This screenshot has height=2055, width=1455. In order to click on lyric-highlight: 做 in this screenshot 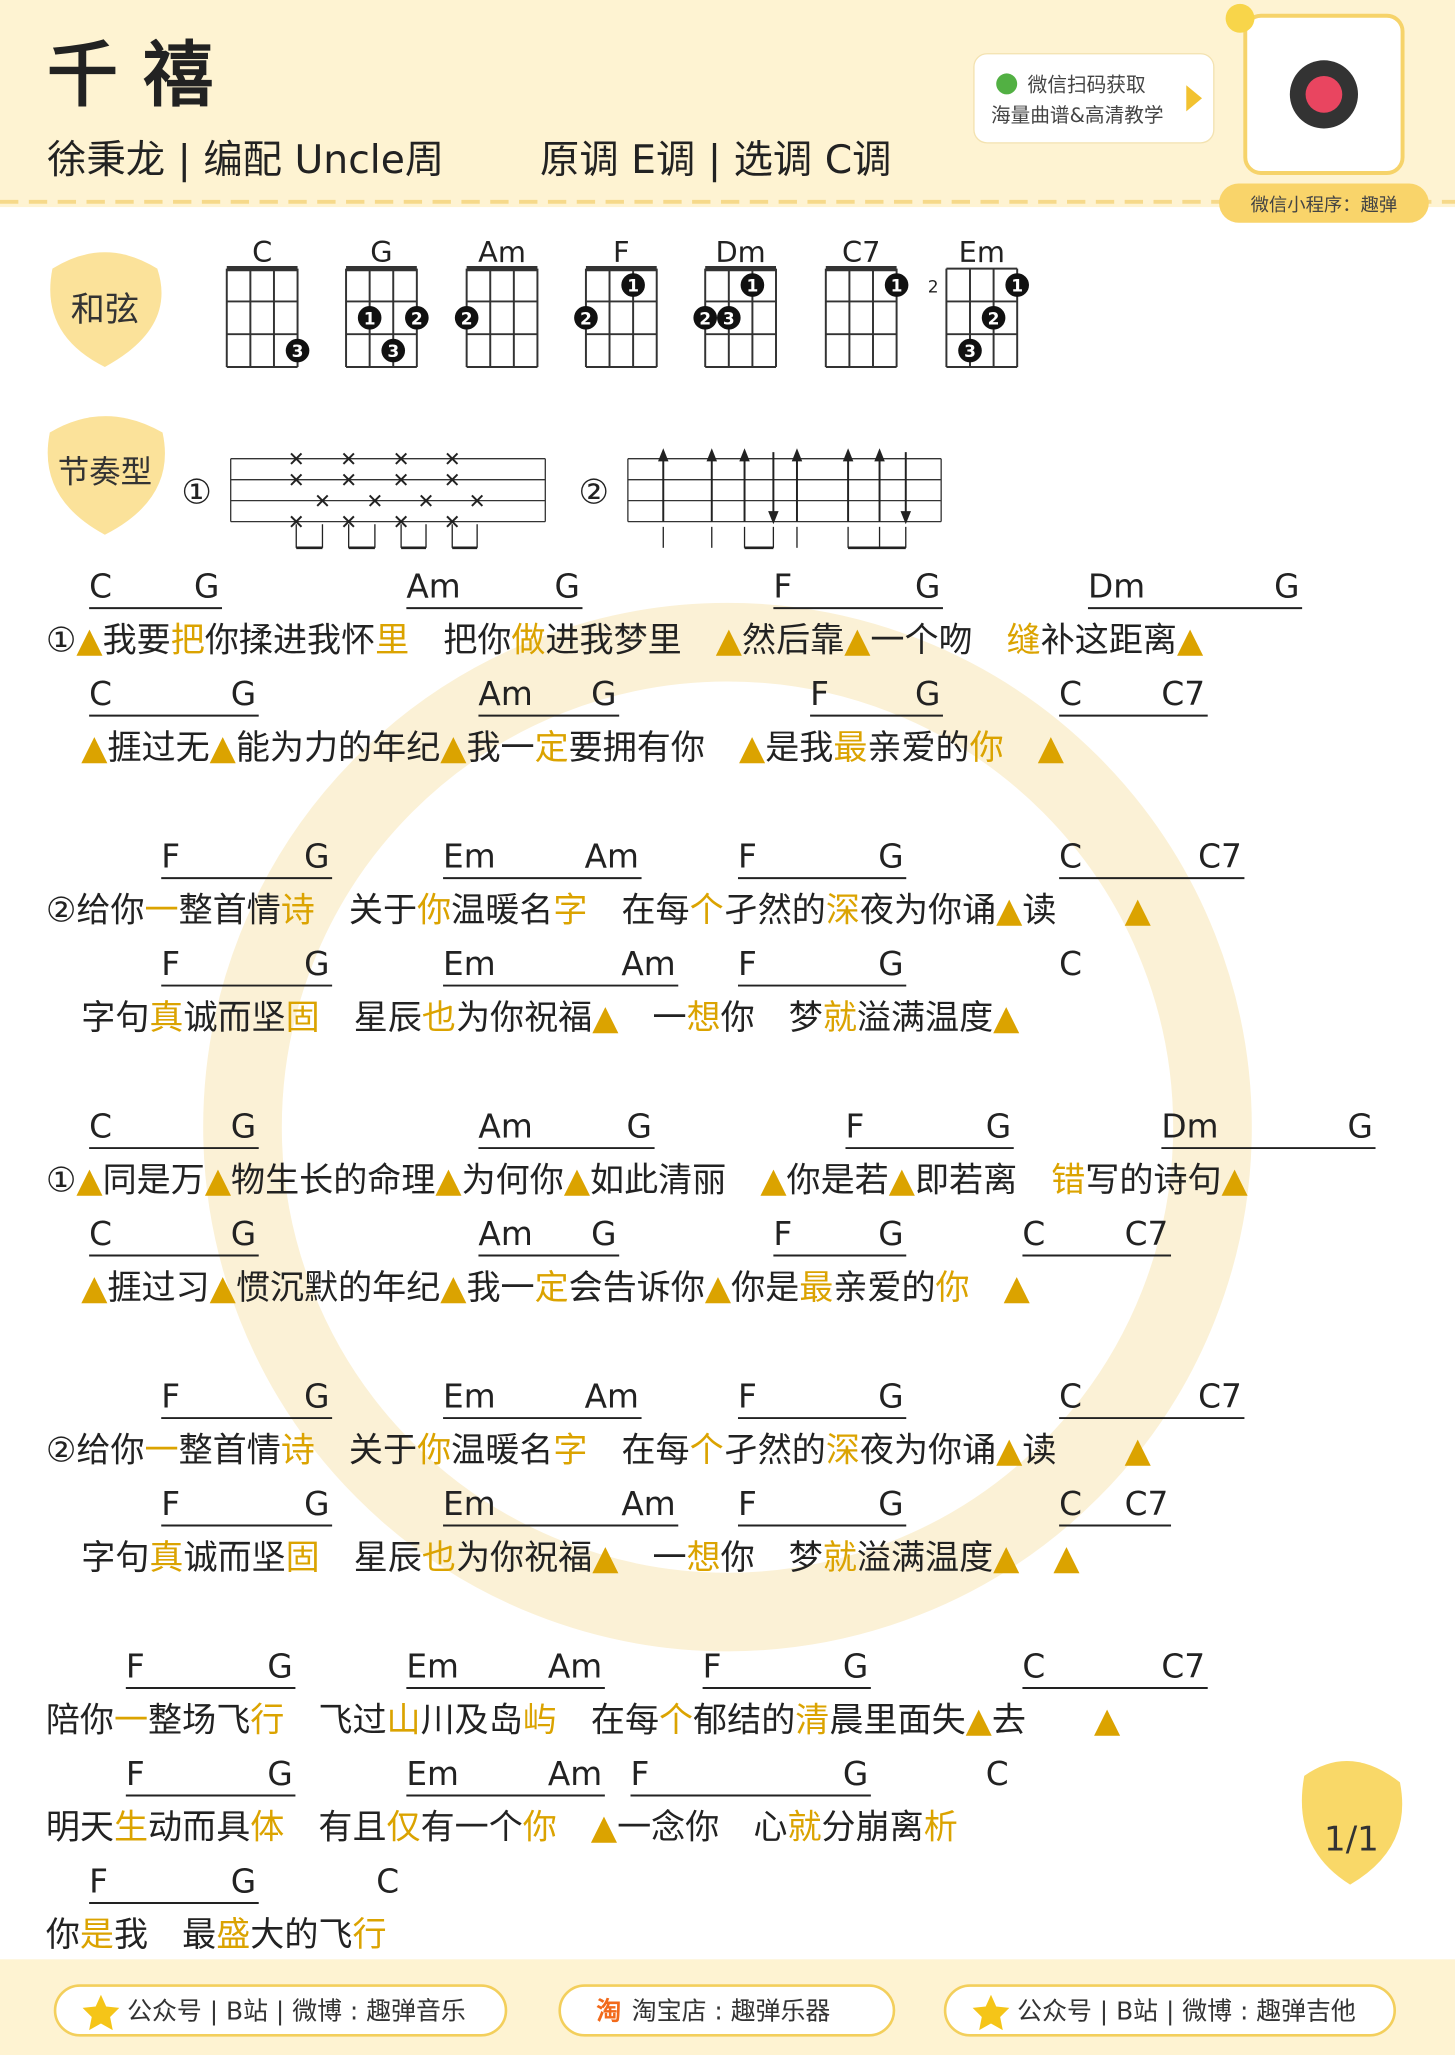, I will do `click(528, 640)`.